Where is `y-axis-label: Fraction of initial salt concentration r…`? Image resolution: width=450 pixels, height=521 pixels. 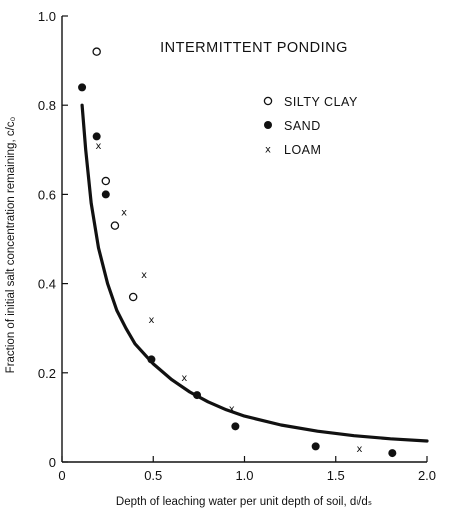 y-axis-label: Fraction of initial salt concentration r… is located at coordinates (11, 244).